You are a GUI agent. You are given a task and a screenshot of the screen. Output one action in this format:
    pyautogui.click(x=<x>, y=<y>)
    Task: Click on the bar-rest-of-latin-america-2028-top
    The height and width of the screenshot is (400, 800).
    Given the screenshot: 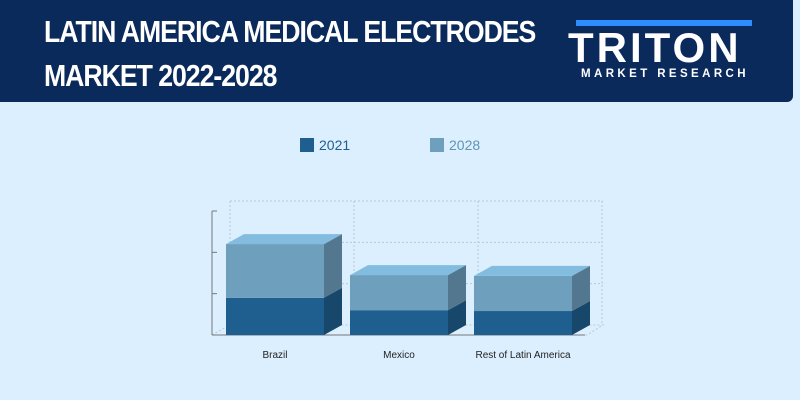 What is the action you would take?
    pyautogui.click(x=532, y=270)
    